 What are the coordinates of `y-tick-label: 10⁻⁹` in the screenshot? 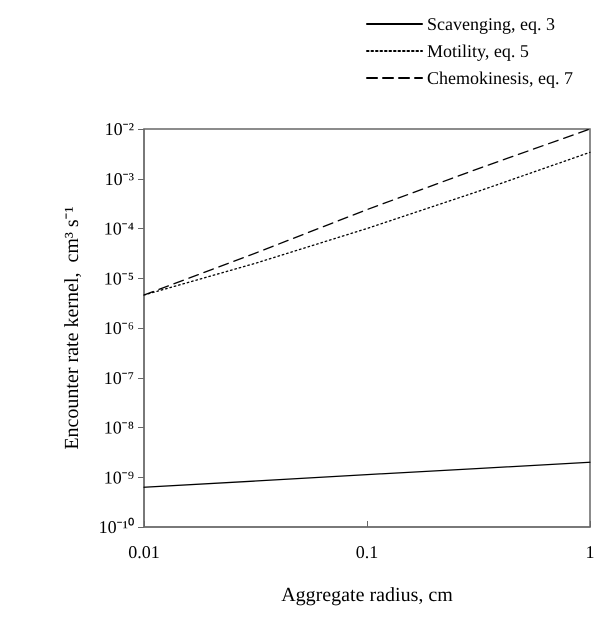 It's located at (119, 477).